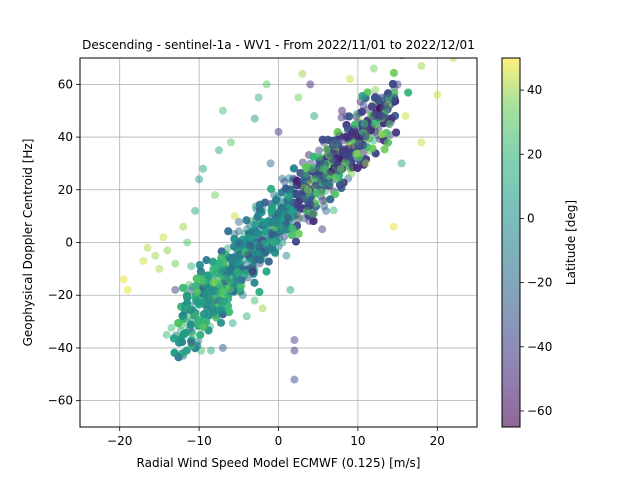  What do you see at coordinates (119, 441) in the screenshot?
I see `x-tick-label: −20` at bounding box center [119, 441].